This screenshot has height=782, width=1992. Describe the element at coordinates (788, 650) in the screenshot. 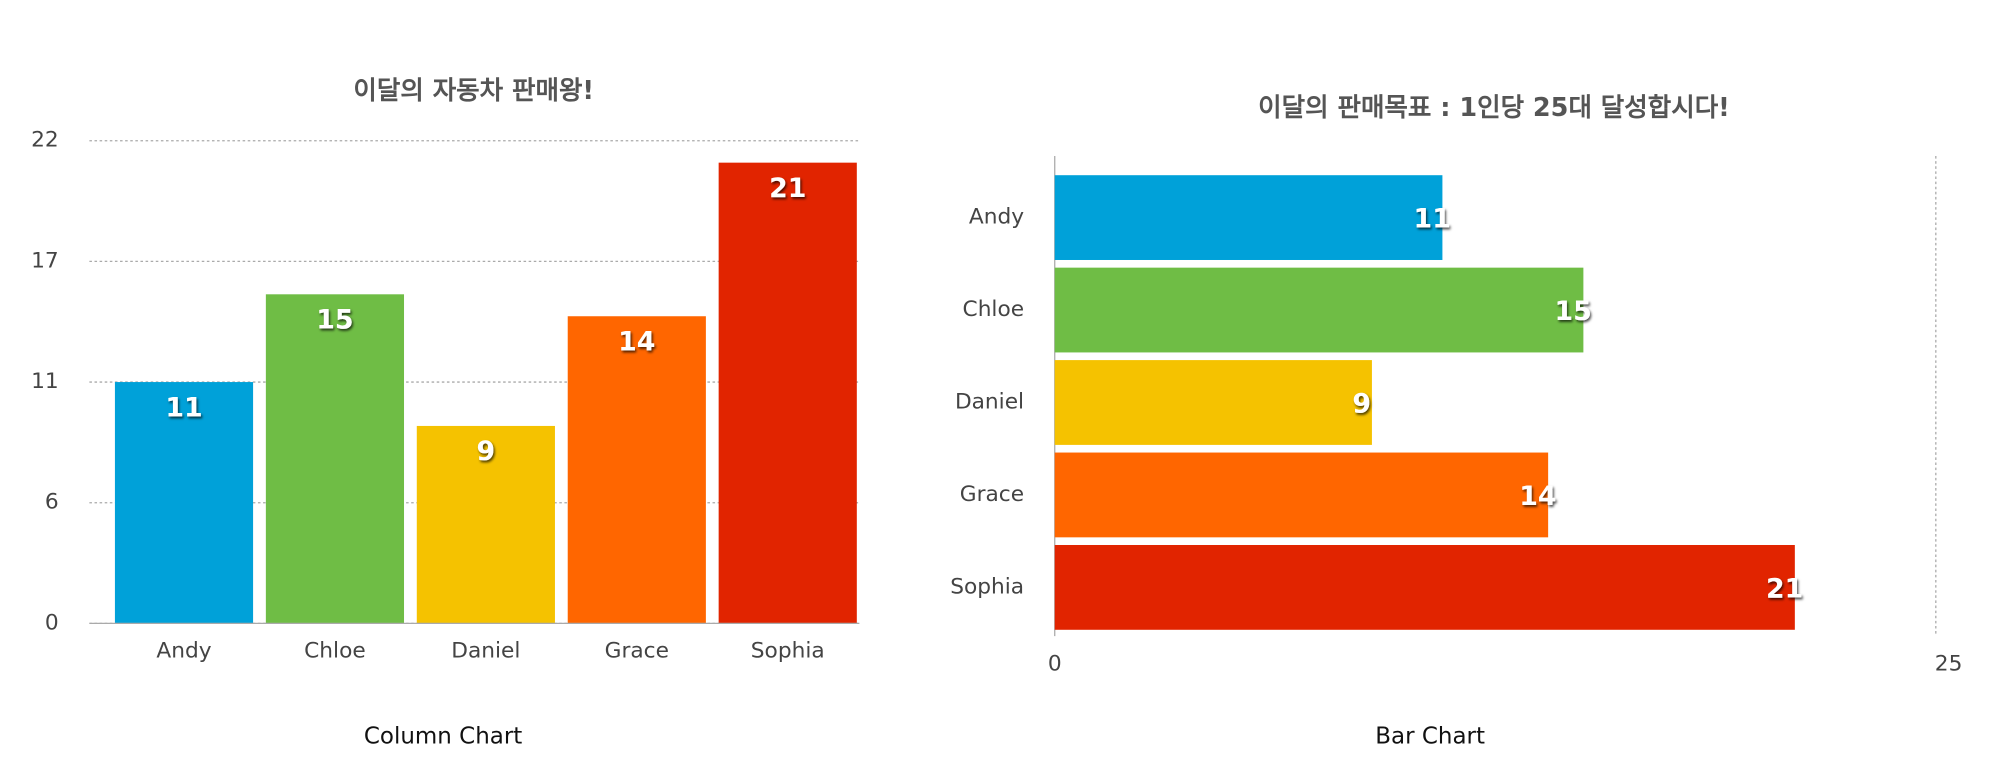

I see `x-tick-label: Sophia` at that location.